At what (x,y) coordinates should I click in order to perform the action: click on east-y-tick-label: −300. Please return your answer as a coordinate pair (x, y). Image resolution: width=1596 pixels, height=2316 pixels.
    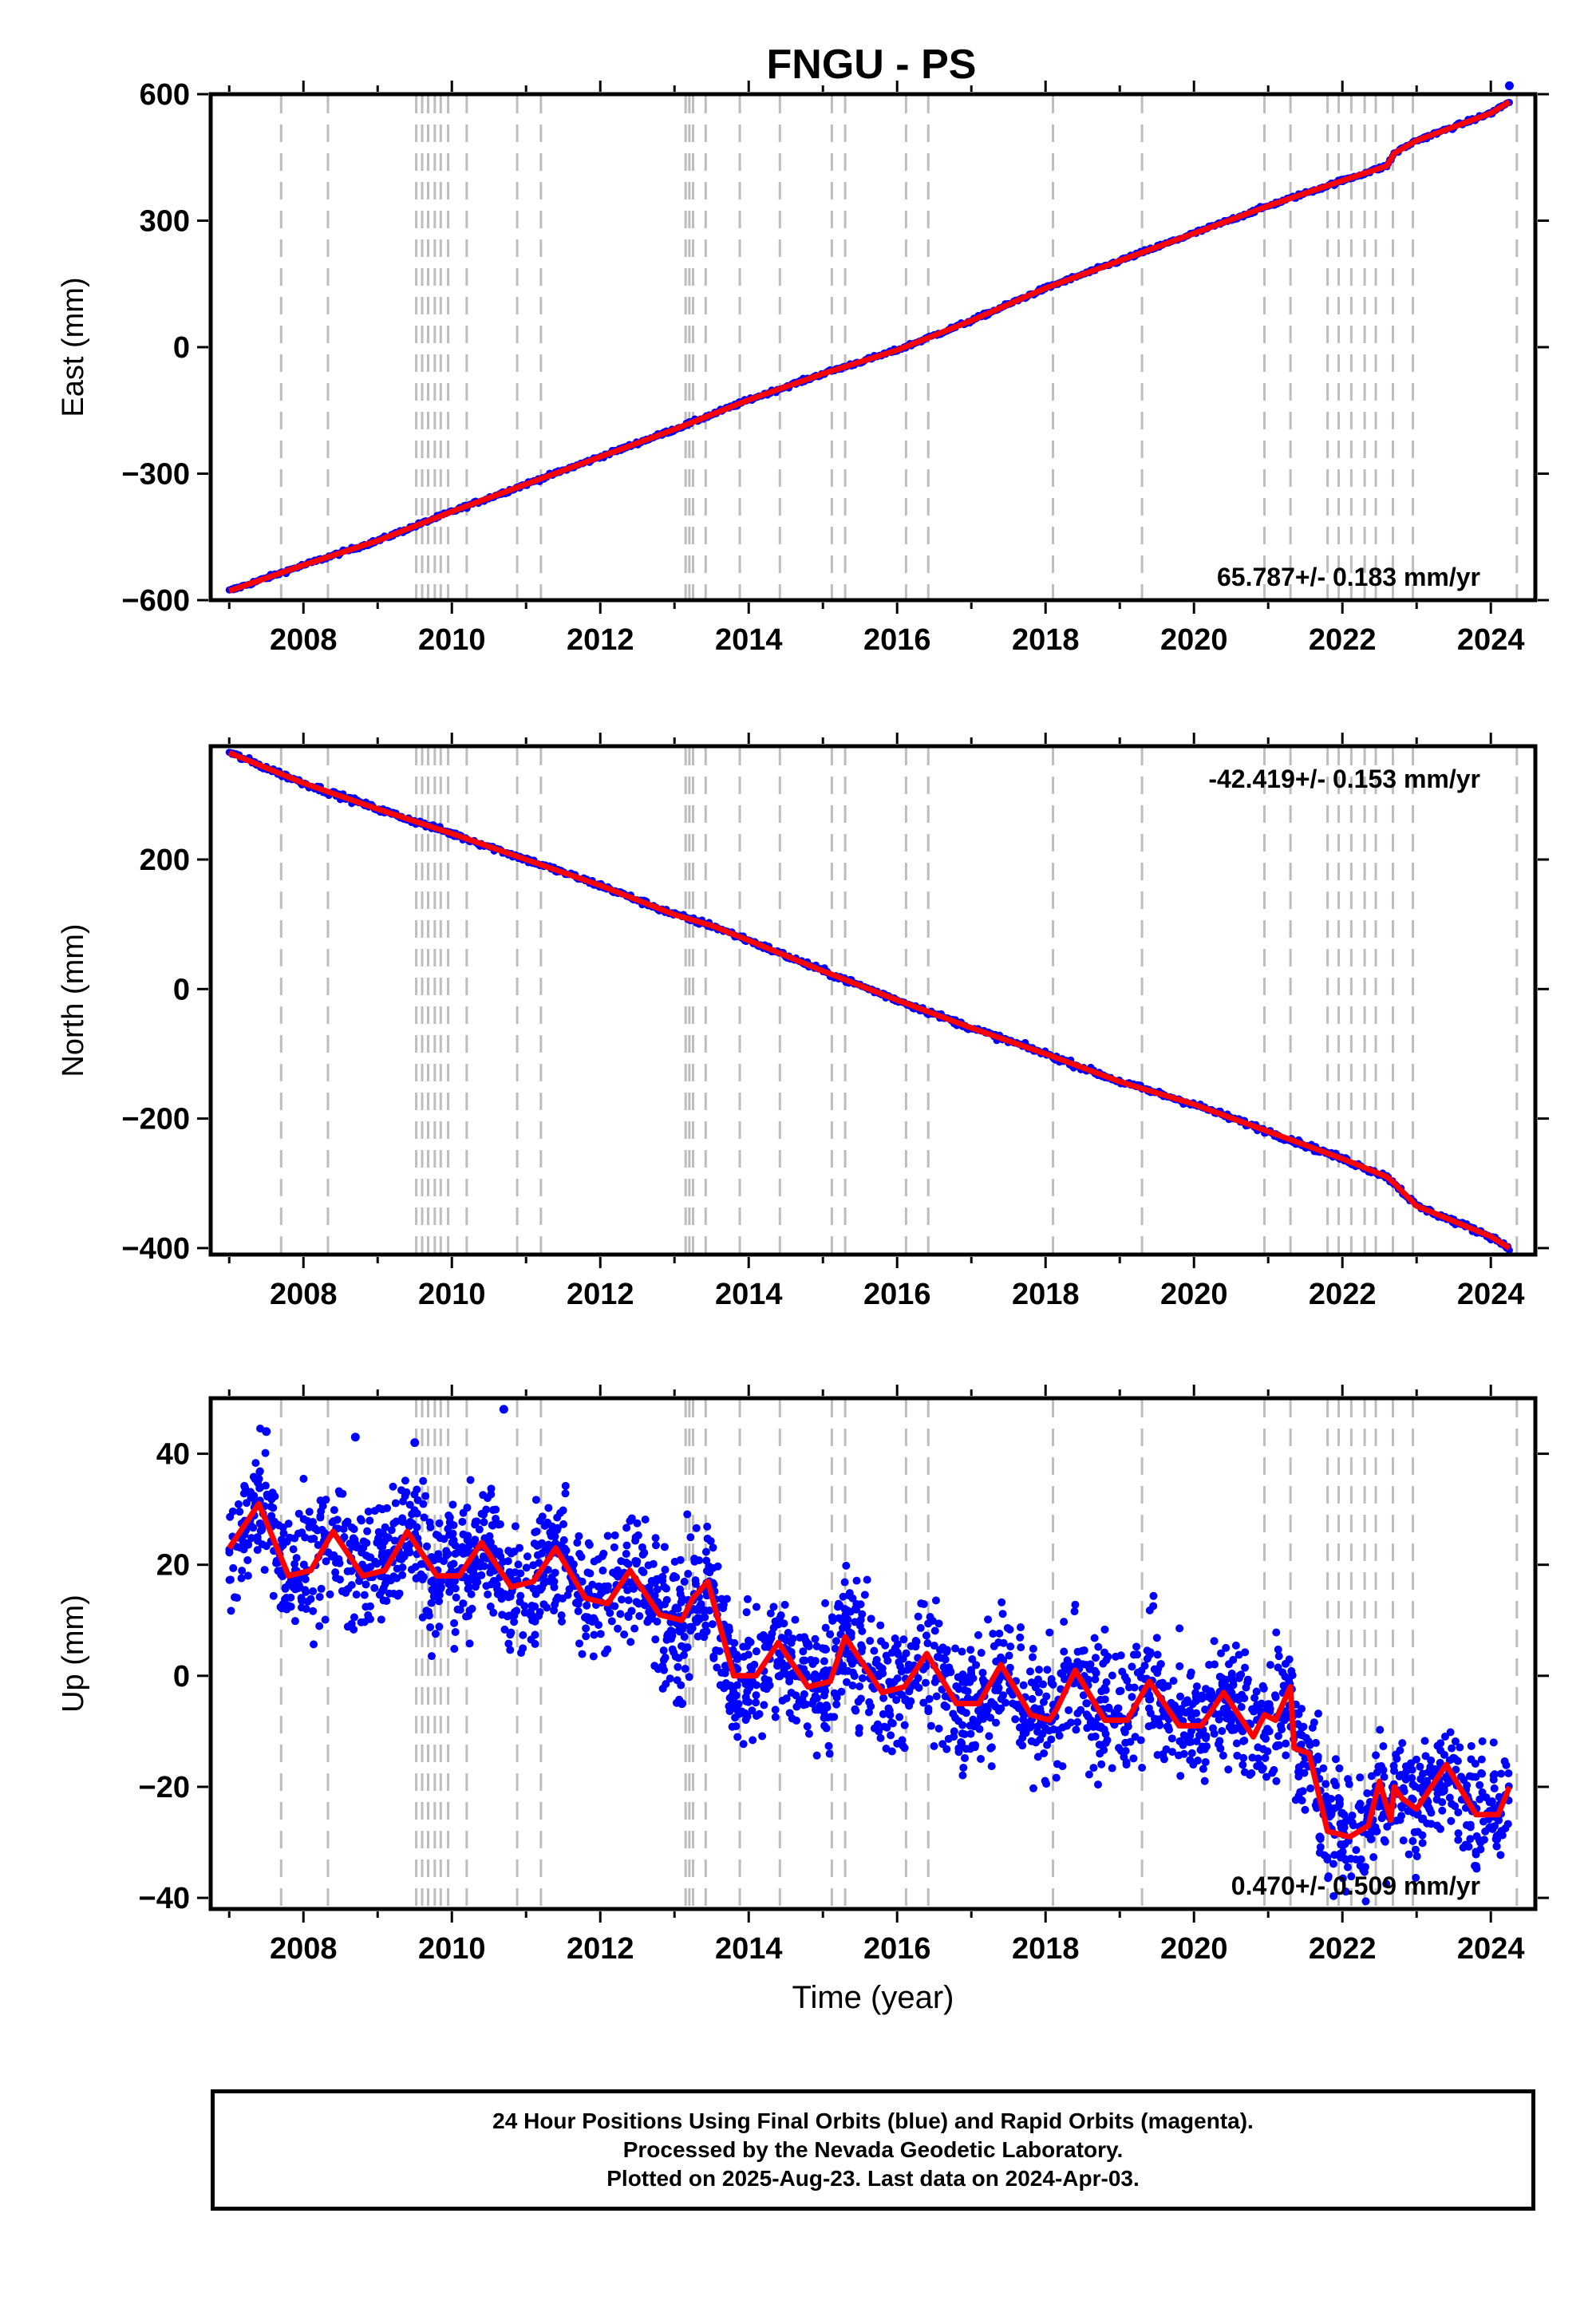
    Looking at the image, I should click on (155, 475).